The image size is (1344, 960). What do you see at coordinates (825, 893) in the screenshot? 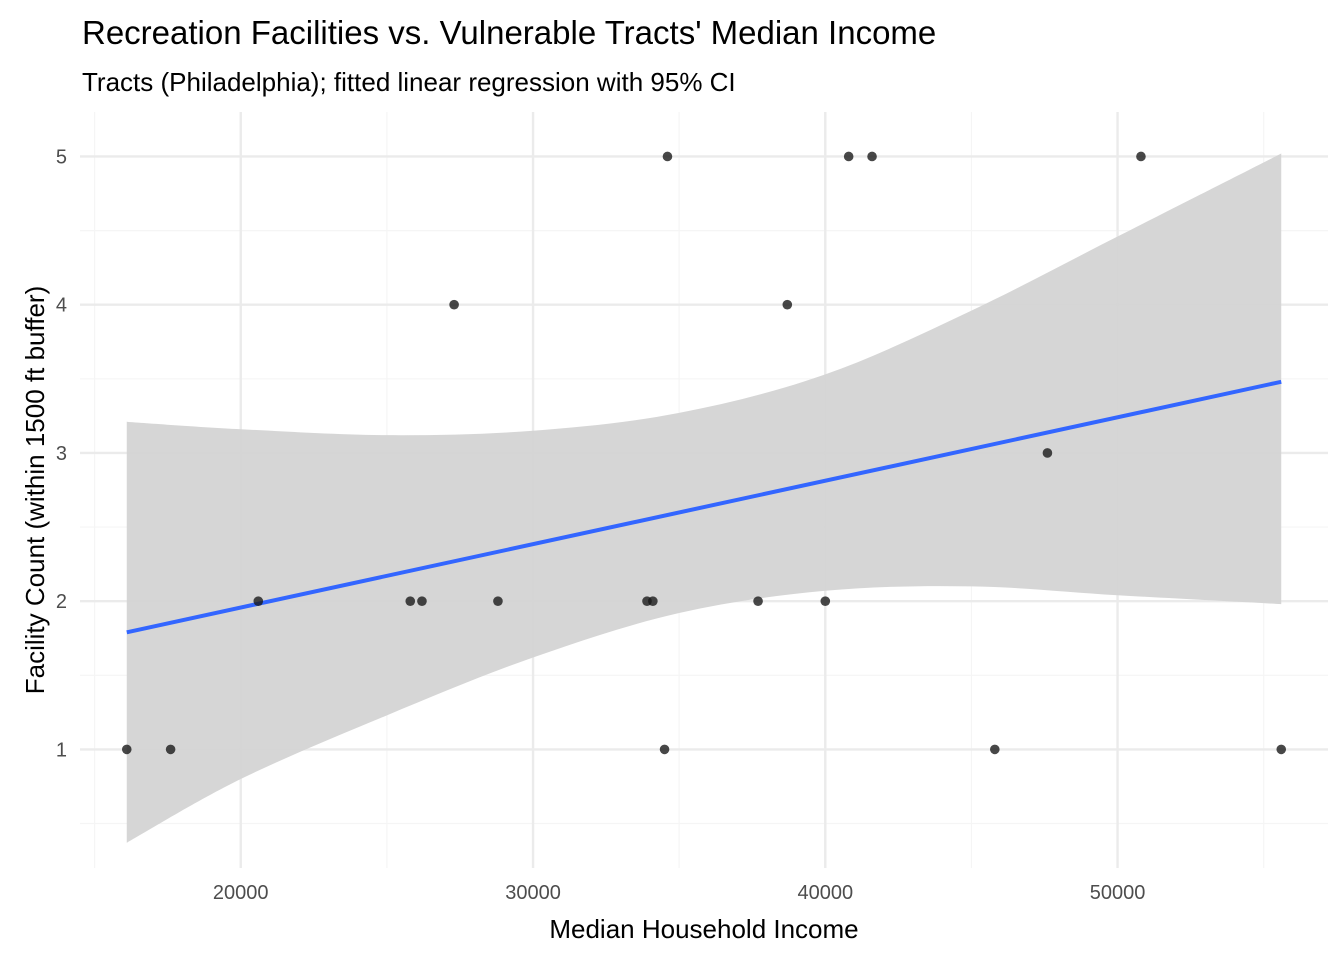
I see `x-tick-label: 40000` at bounding box center [825, 893].